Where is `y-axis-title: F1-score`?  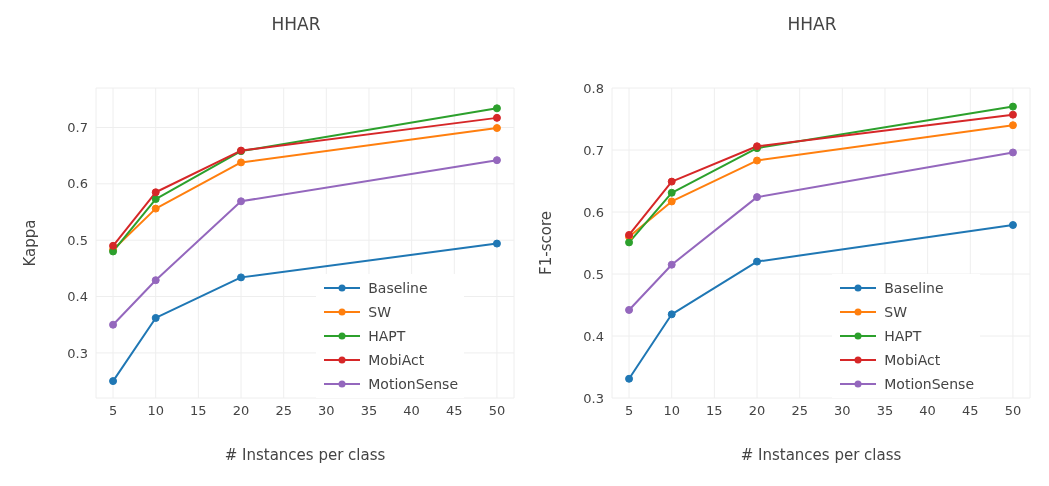 y-axis-title: F1-score is located at coordinates (546, 243).